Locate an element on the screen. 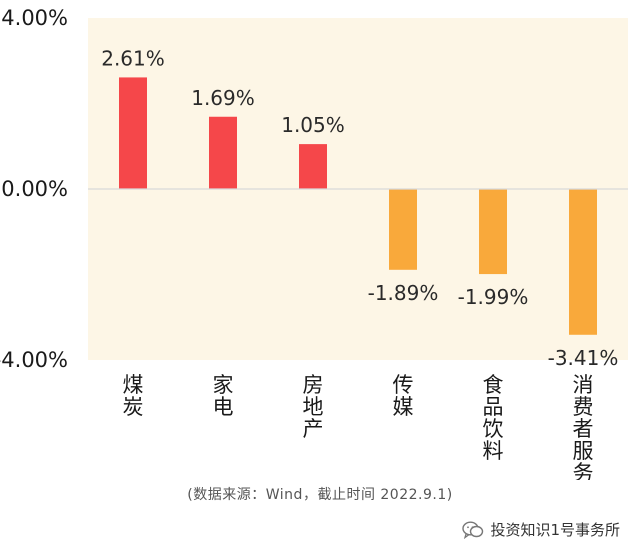  category-char: 消 is located at coordinates (583, 385).